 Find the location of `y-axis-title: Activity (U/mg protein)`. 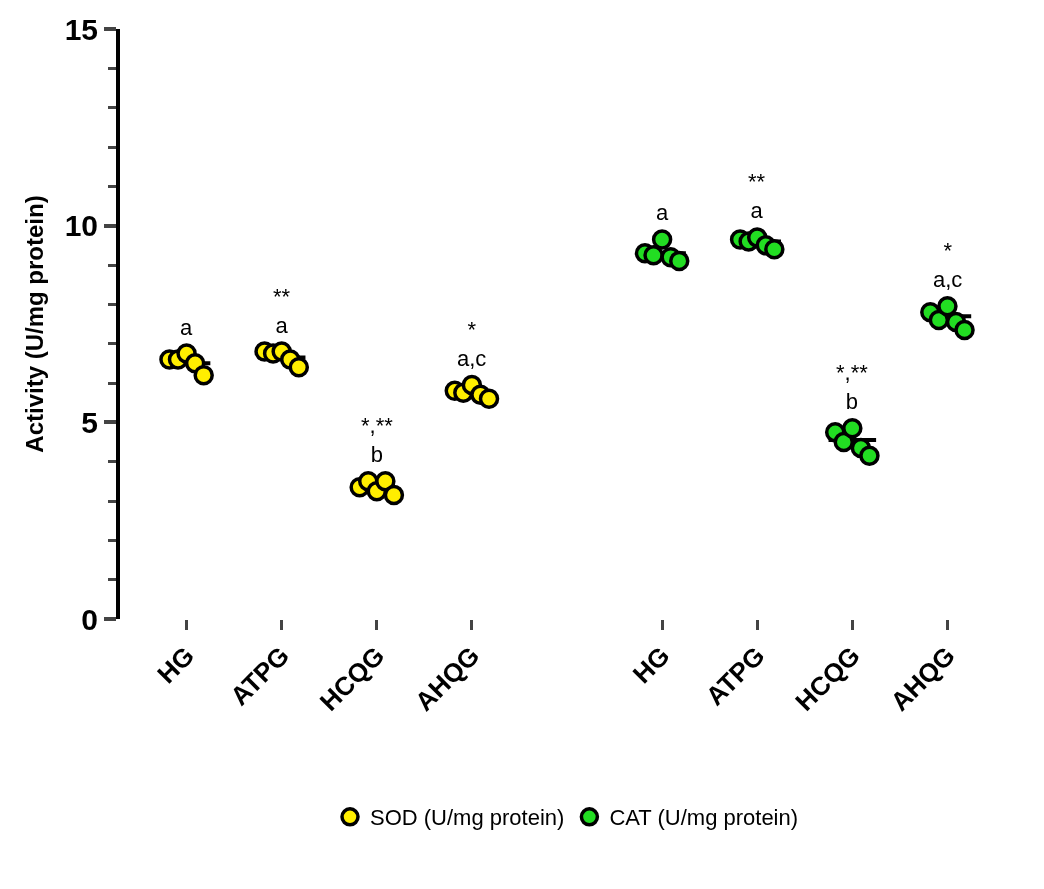

y-axis-title: Activity (U/mg protein) is located at coordinates (35, 324).